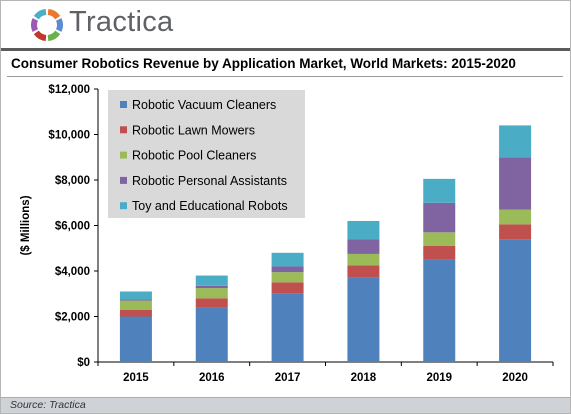  I want to click on y-tick-label: $2,000, so click(72, 318).